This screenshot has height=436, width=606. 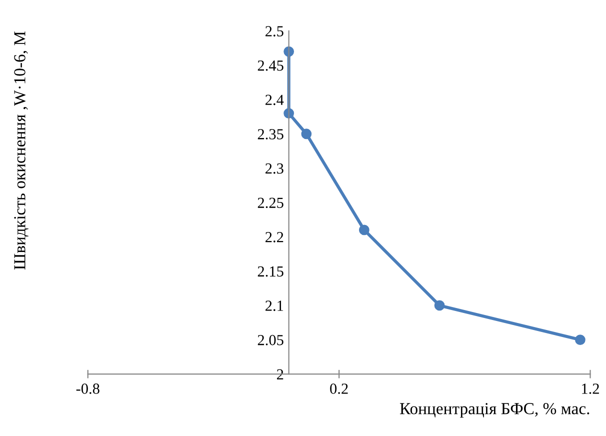 I want to click on y-tick-label: 2.35, so click(x=271, y=134).